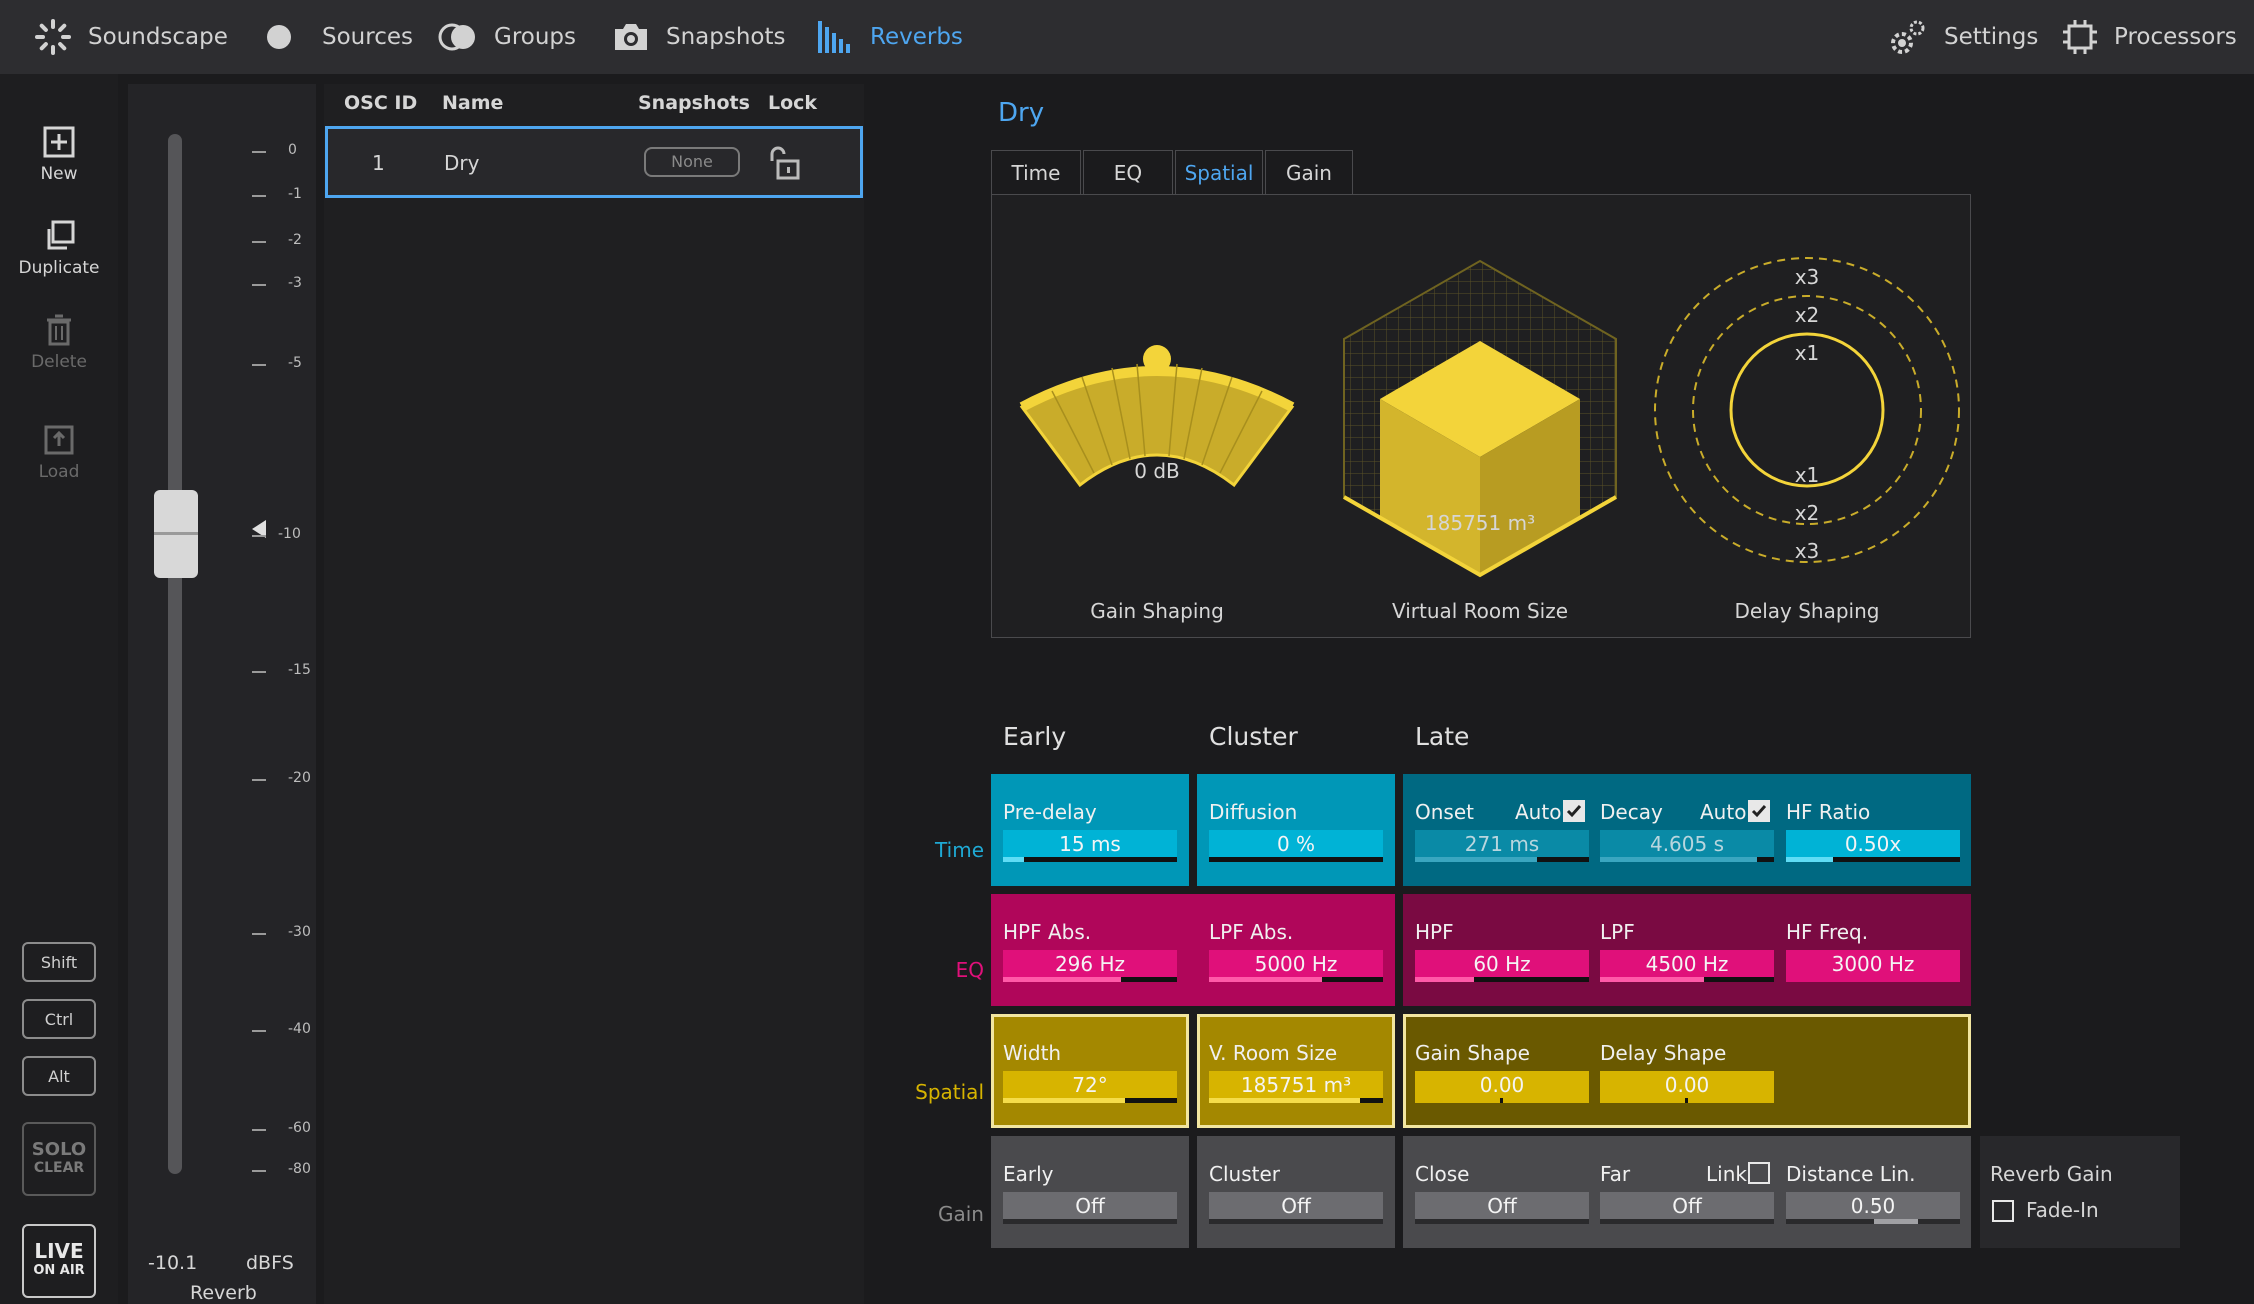  What do you see at coordinates (59, 1159) in the screenshot?
I see `solo-clear-button: SOLO CLEAR` at bounding box center [59, 1159].